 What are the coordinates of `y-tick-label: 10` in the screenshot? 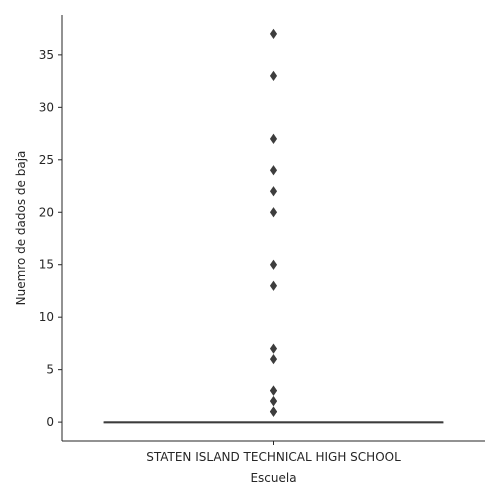 It's located at (46, 317).